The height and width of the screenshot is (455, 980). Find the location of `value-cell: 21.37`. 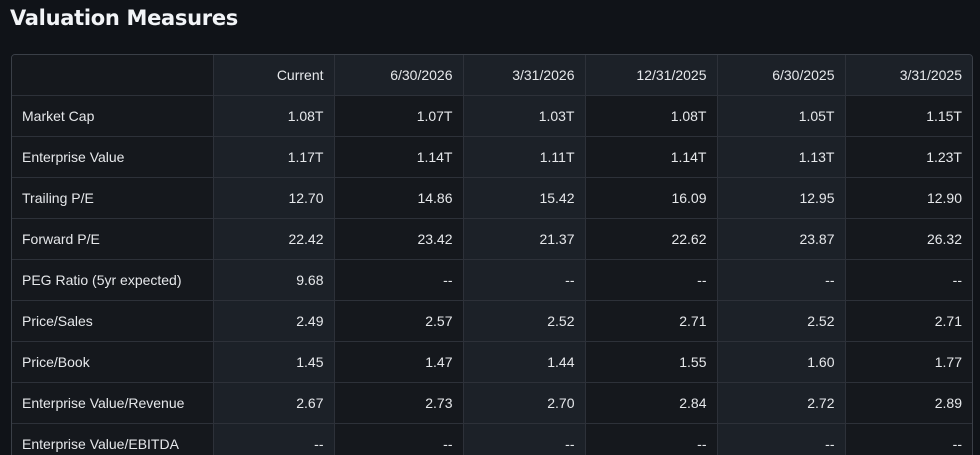

value-cell: 21.37 is located at coordinates (524, 239).